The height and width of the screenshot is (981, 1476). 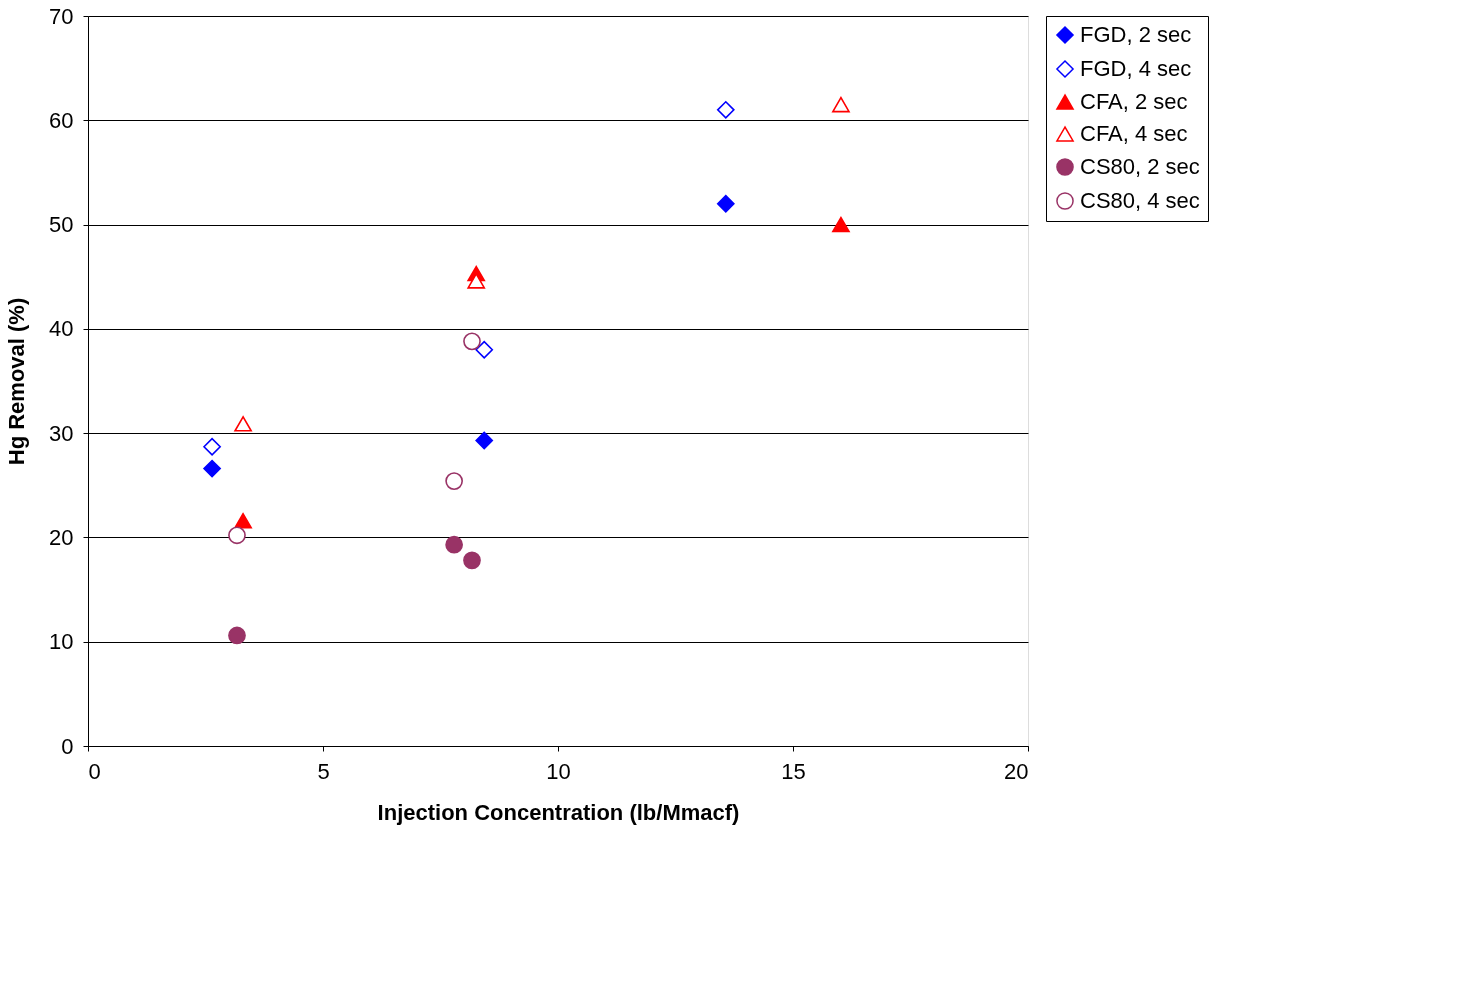 I want to click on x-tick-label: 20, so click(x=1016, y=771).